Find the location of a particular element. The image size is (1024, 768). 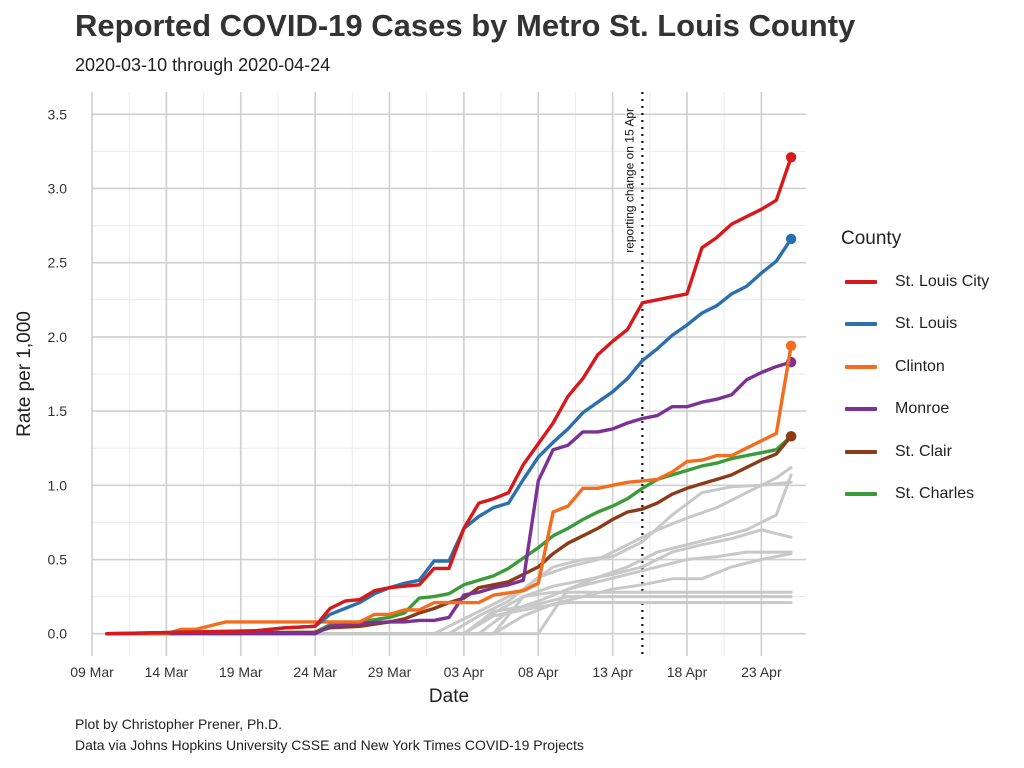

y-tick-label: 1.0 is located at coordinates (58, 485).